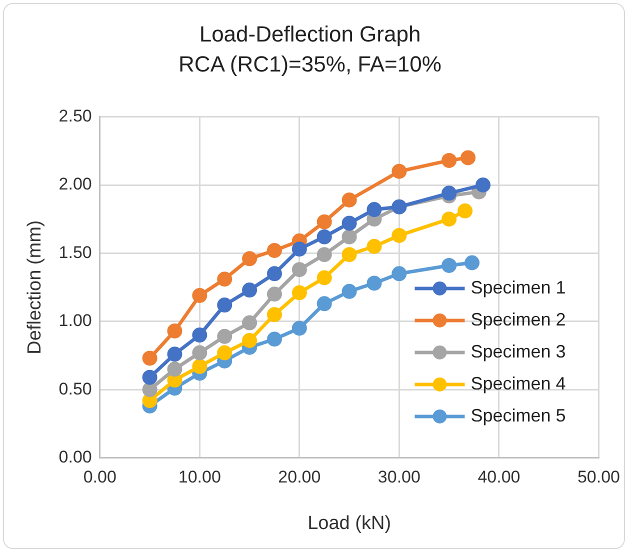 The height and width of the screenshot is (554, 630). Describe the element at coordinates (310, 33) in the screenshot. I see `chart-title: Load-Deflection Graph` at that location.